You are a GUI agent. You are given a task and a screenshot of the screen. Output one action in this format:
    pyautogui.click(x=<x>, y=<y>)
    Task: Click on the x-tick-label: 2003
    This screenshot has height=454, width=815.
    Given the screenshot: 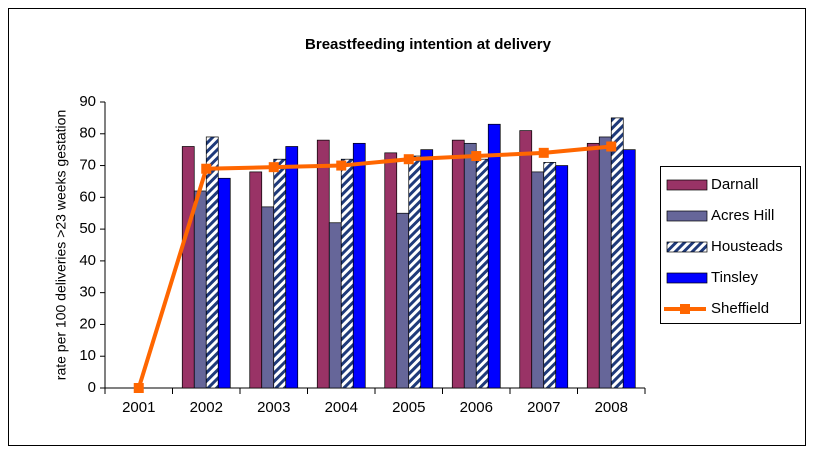 What is the action you would take?
    pyautogui.click(x=273, y=407)
    